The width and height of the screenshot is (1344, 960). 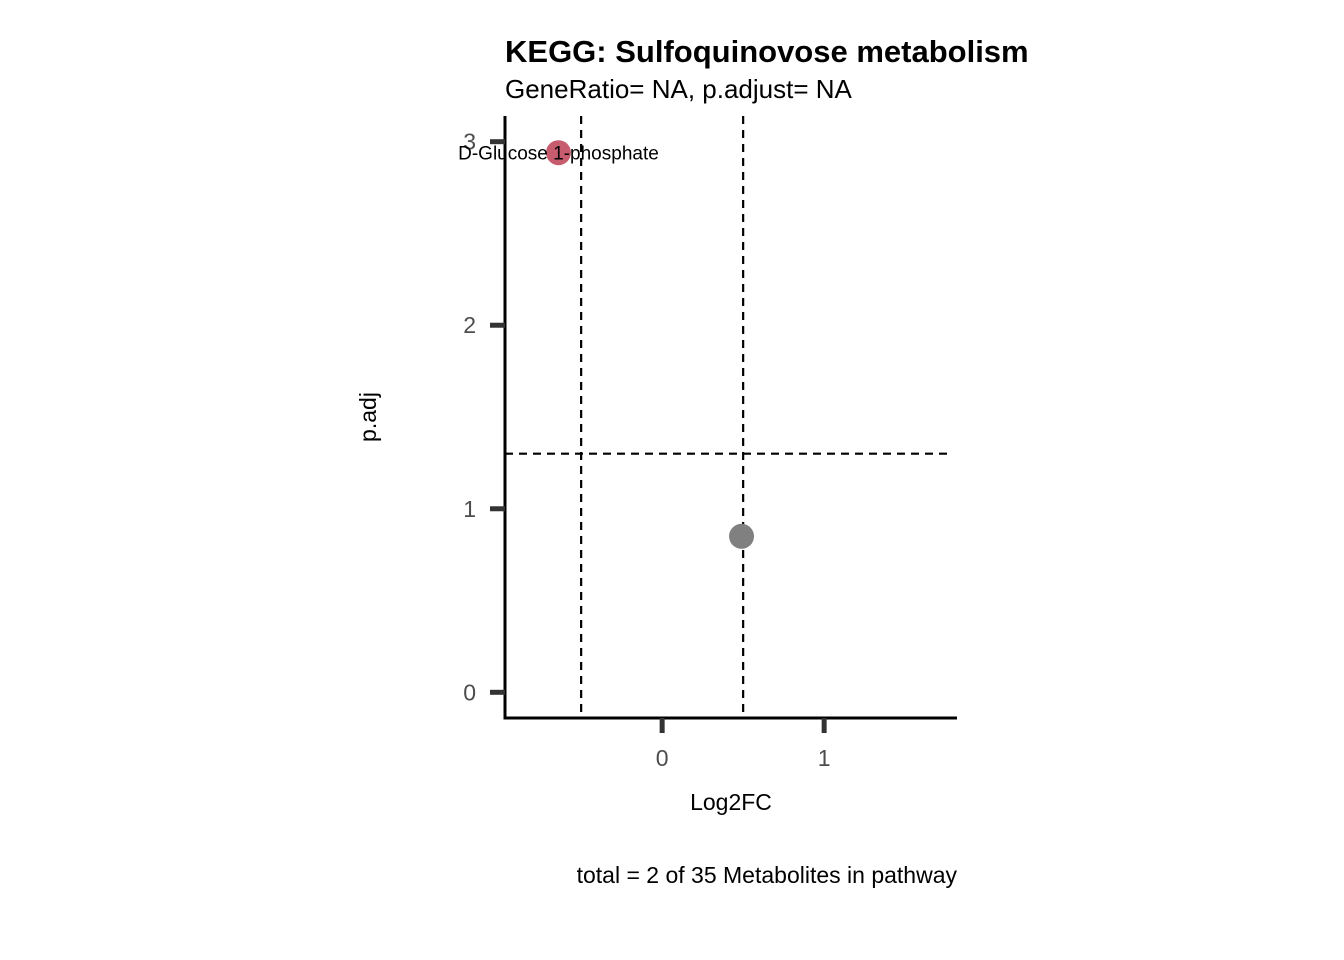 I want to click on y-tick-label-3: 3, so click(x=469, y=142).